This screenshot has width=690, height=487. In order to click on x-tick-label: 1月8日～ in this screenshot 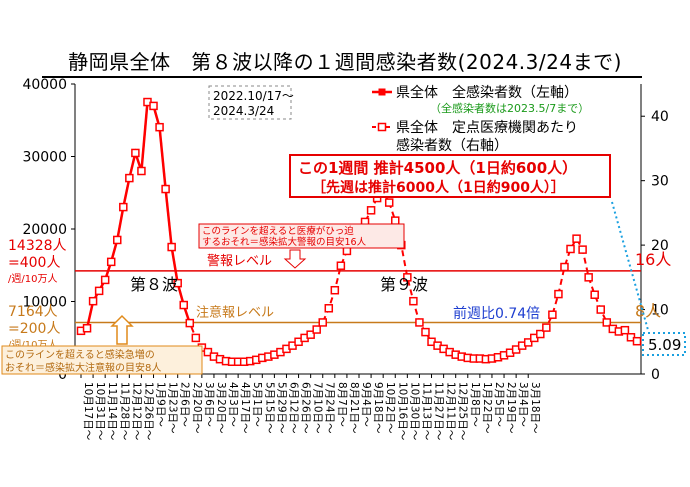, I will do `click(475, 404)`.